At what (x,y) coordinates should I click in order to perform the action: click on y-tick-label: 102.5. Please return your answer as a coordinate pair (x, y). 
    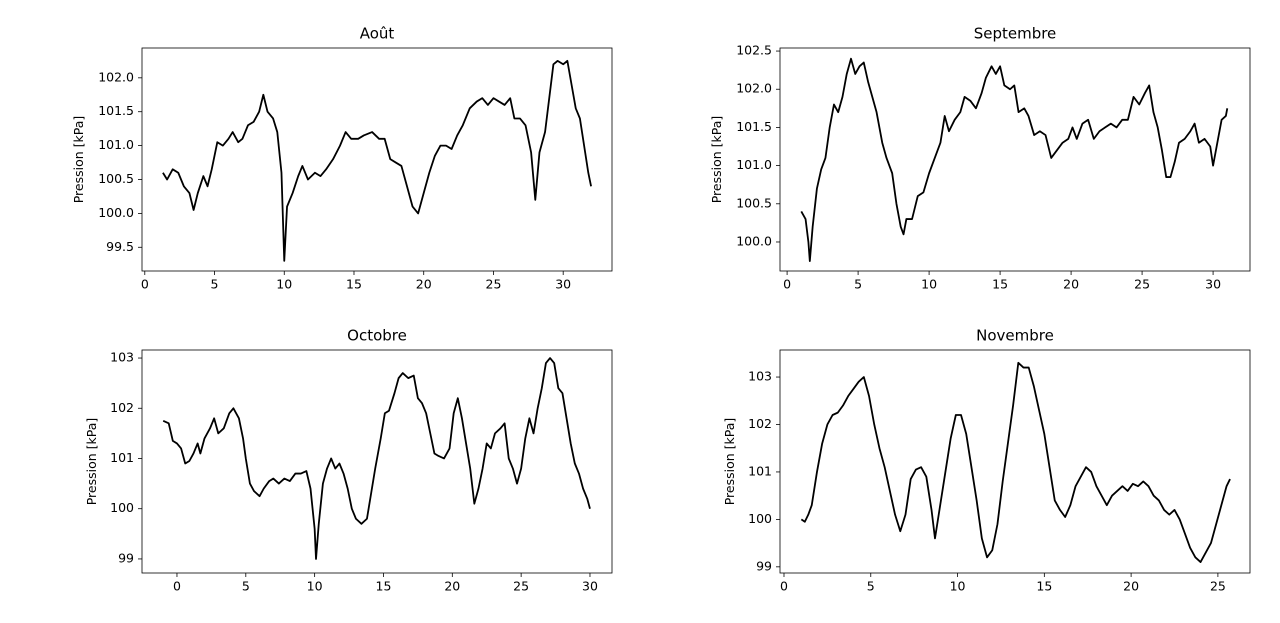
    Looking at the image, I should click on (754, 50).